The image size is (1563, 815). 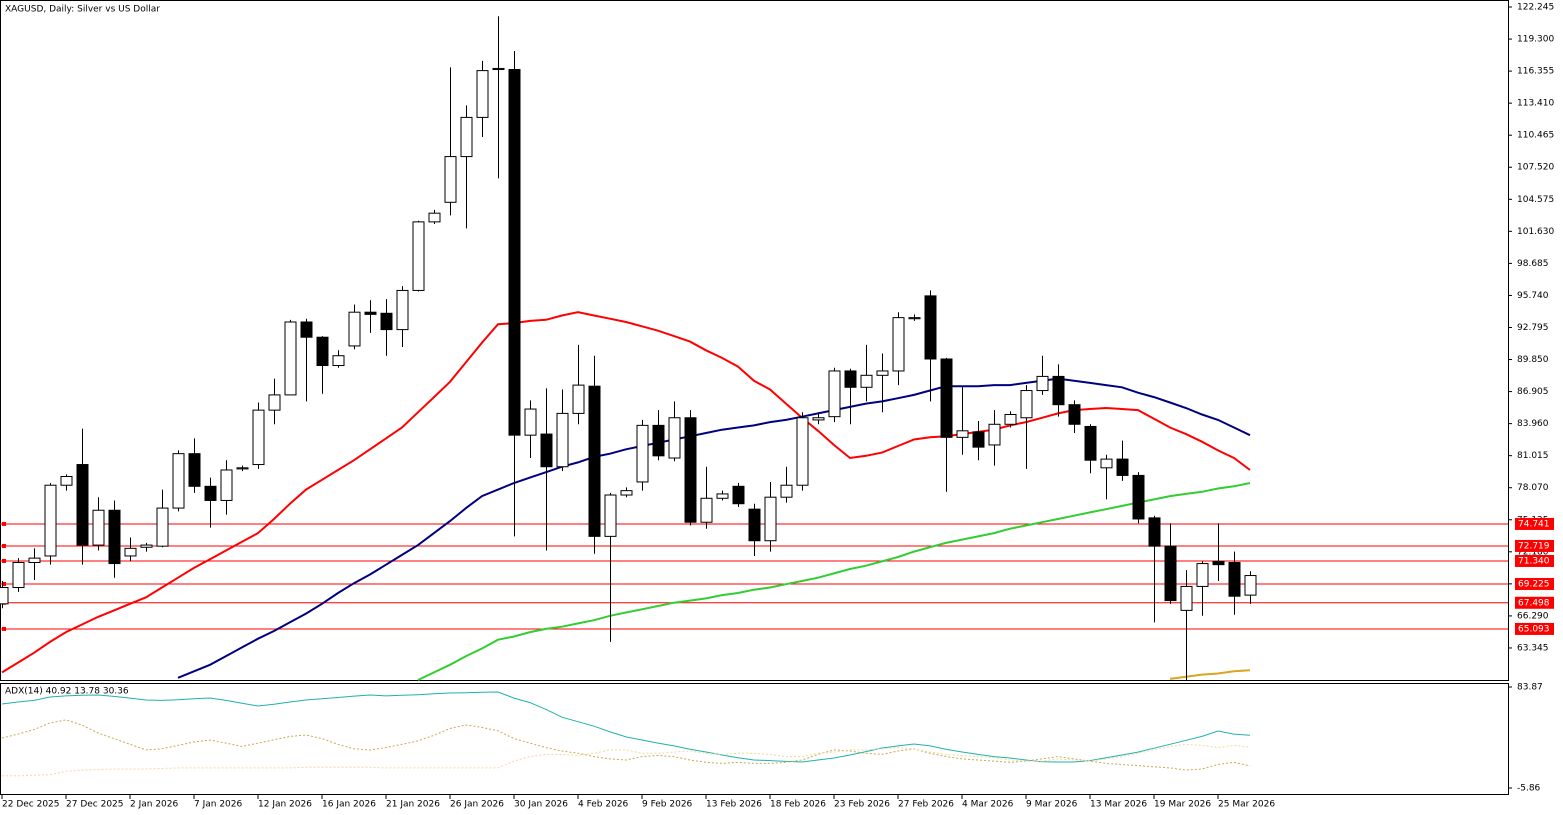 What do you see at coordinates (667, 805) in the screenshot?
I see `x-tick-label: 9 Feb 2026` at bounding box center [667, 805].